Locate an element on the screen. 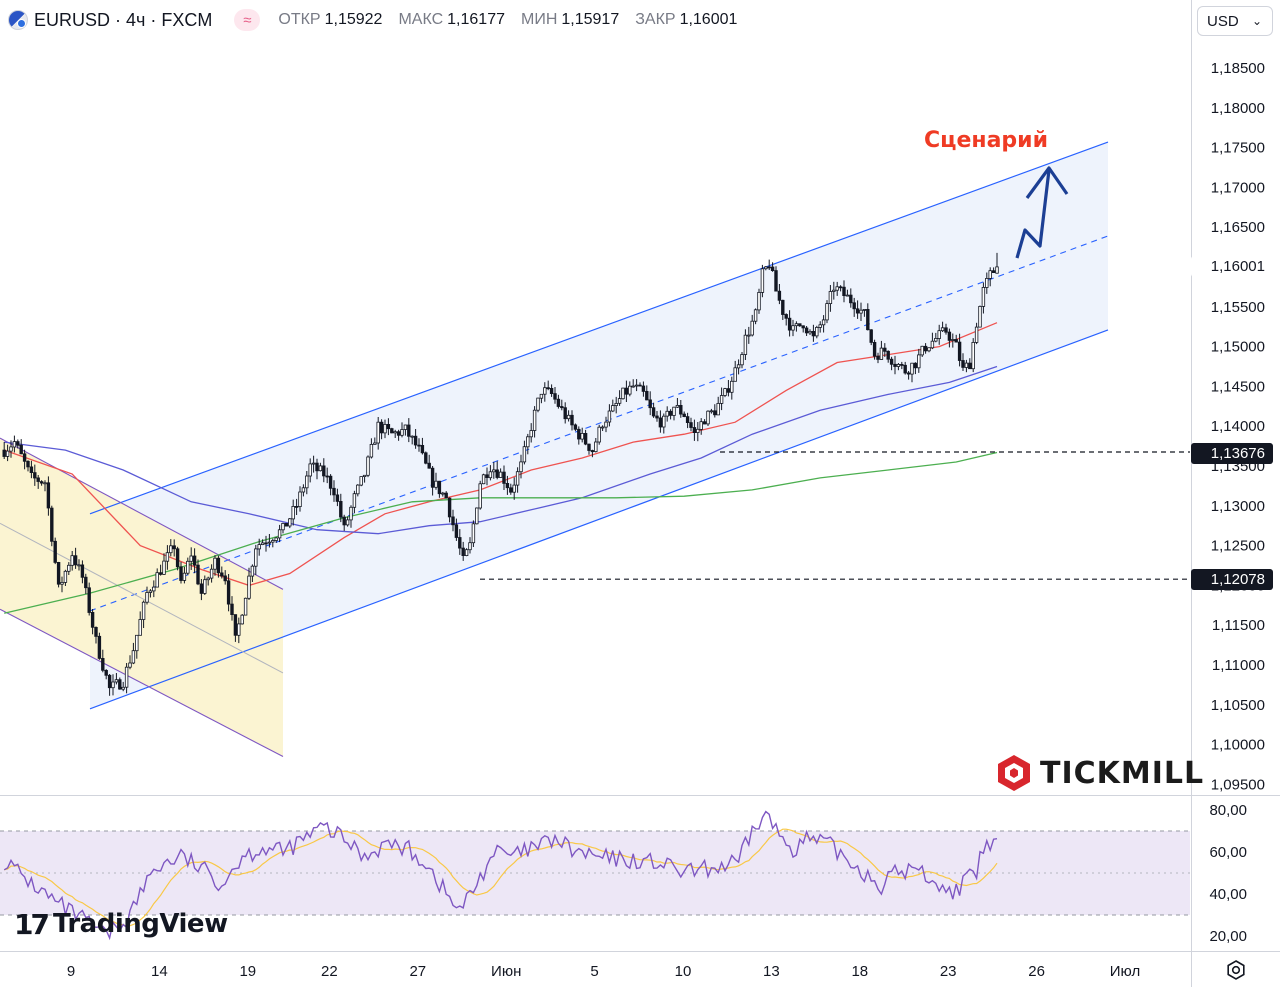 The image size is (1280, 987). tradingview-wordmark: TradingView is located at coordinates (140, 924).